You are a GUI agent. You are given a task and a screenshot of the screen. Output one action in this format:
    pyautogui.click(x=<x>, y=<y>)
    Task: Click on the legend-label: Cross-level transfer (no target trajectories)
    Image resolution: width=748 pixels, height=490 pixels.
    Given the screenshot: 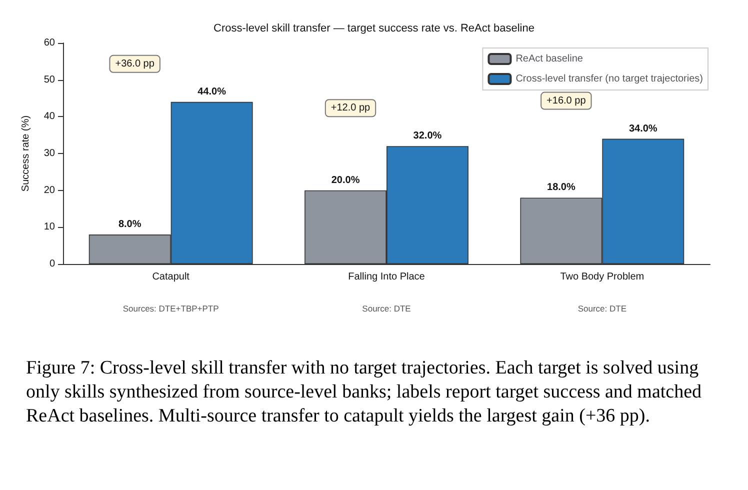 What is the action you would take?
    pyautogui.click(x=610, y=79)
    